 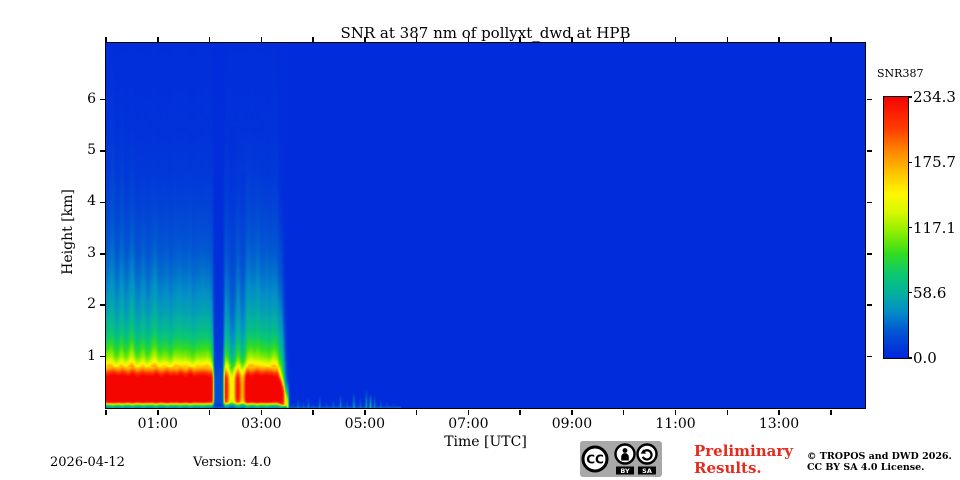 What do you see at coordinates (91, 98) in the screenshot?
I see `y-tick-label: 6` at bounding box center [91, 98].